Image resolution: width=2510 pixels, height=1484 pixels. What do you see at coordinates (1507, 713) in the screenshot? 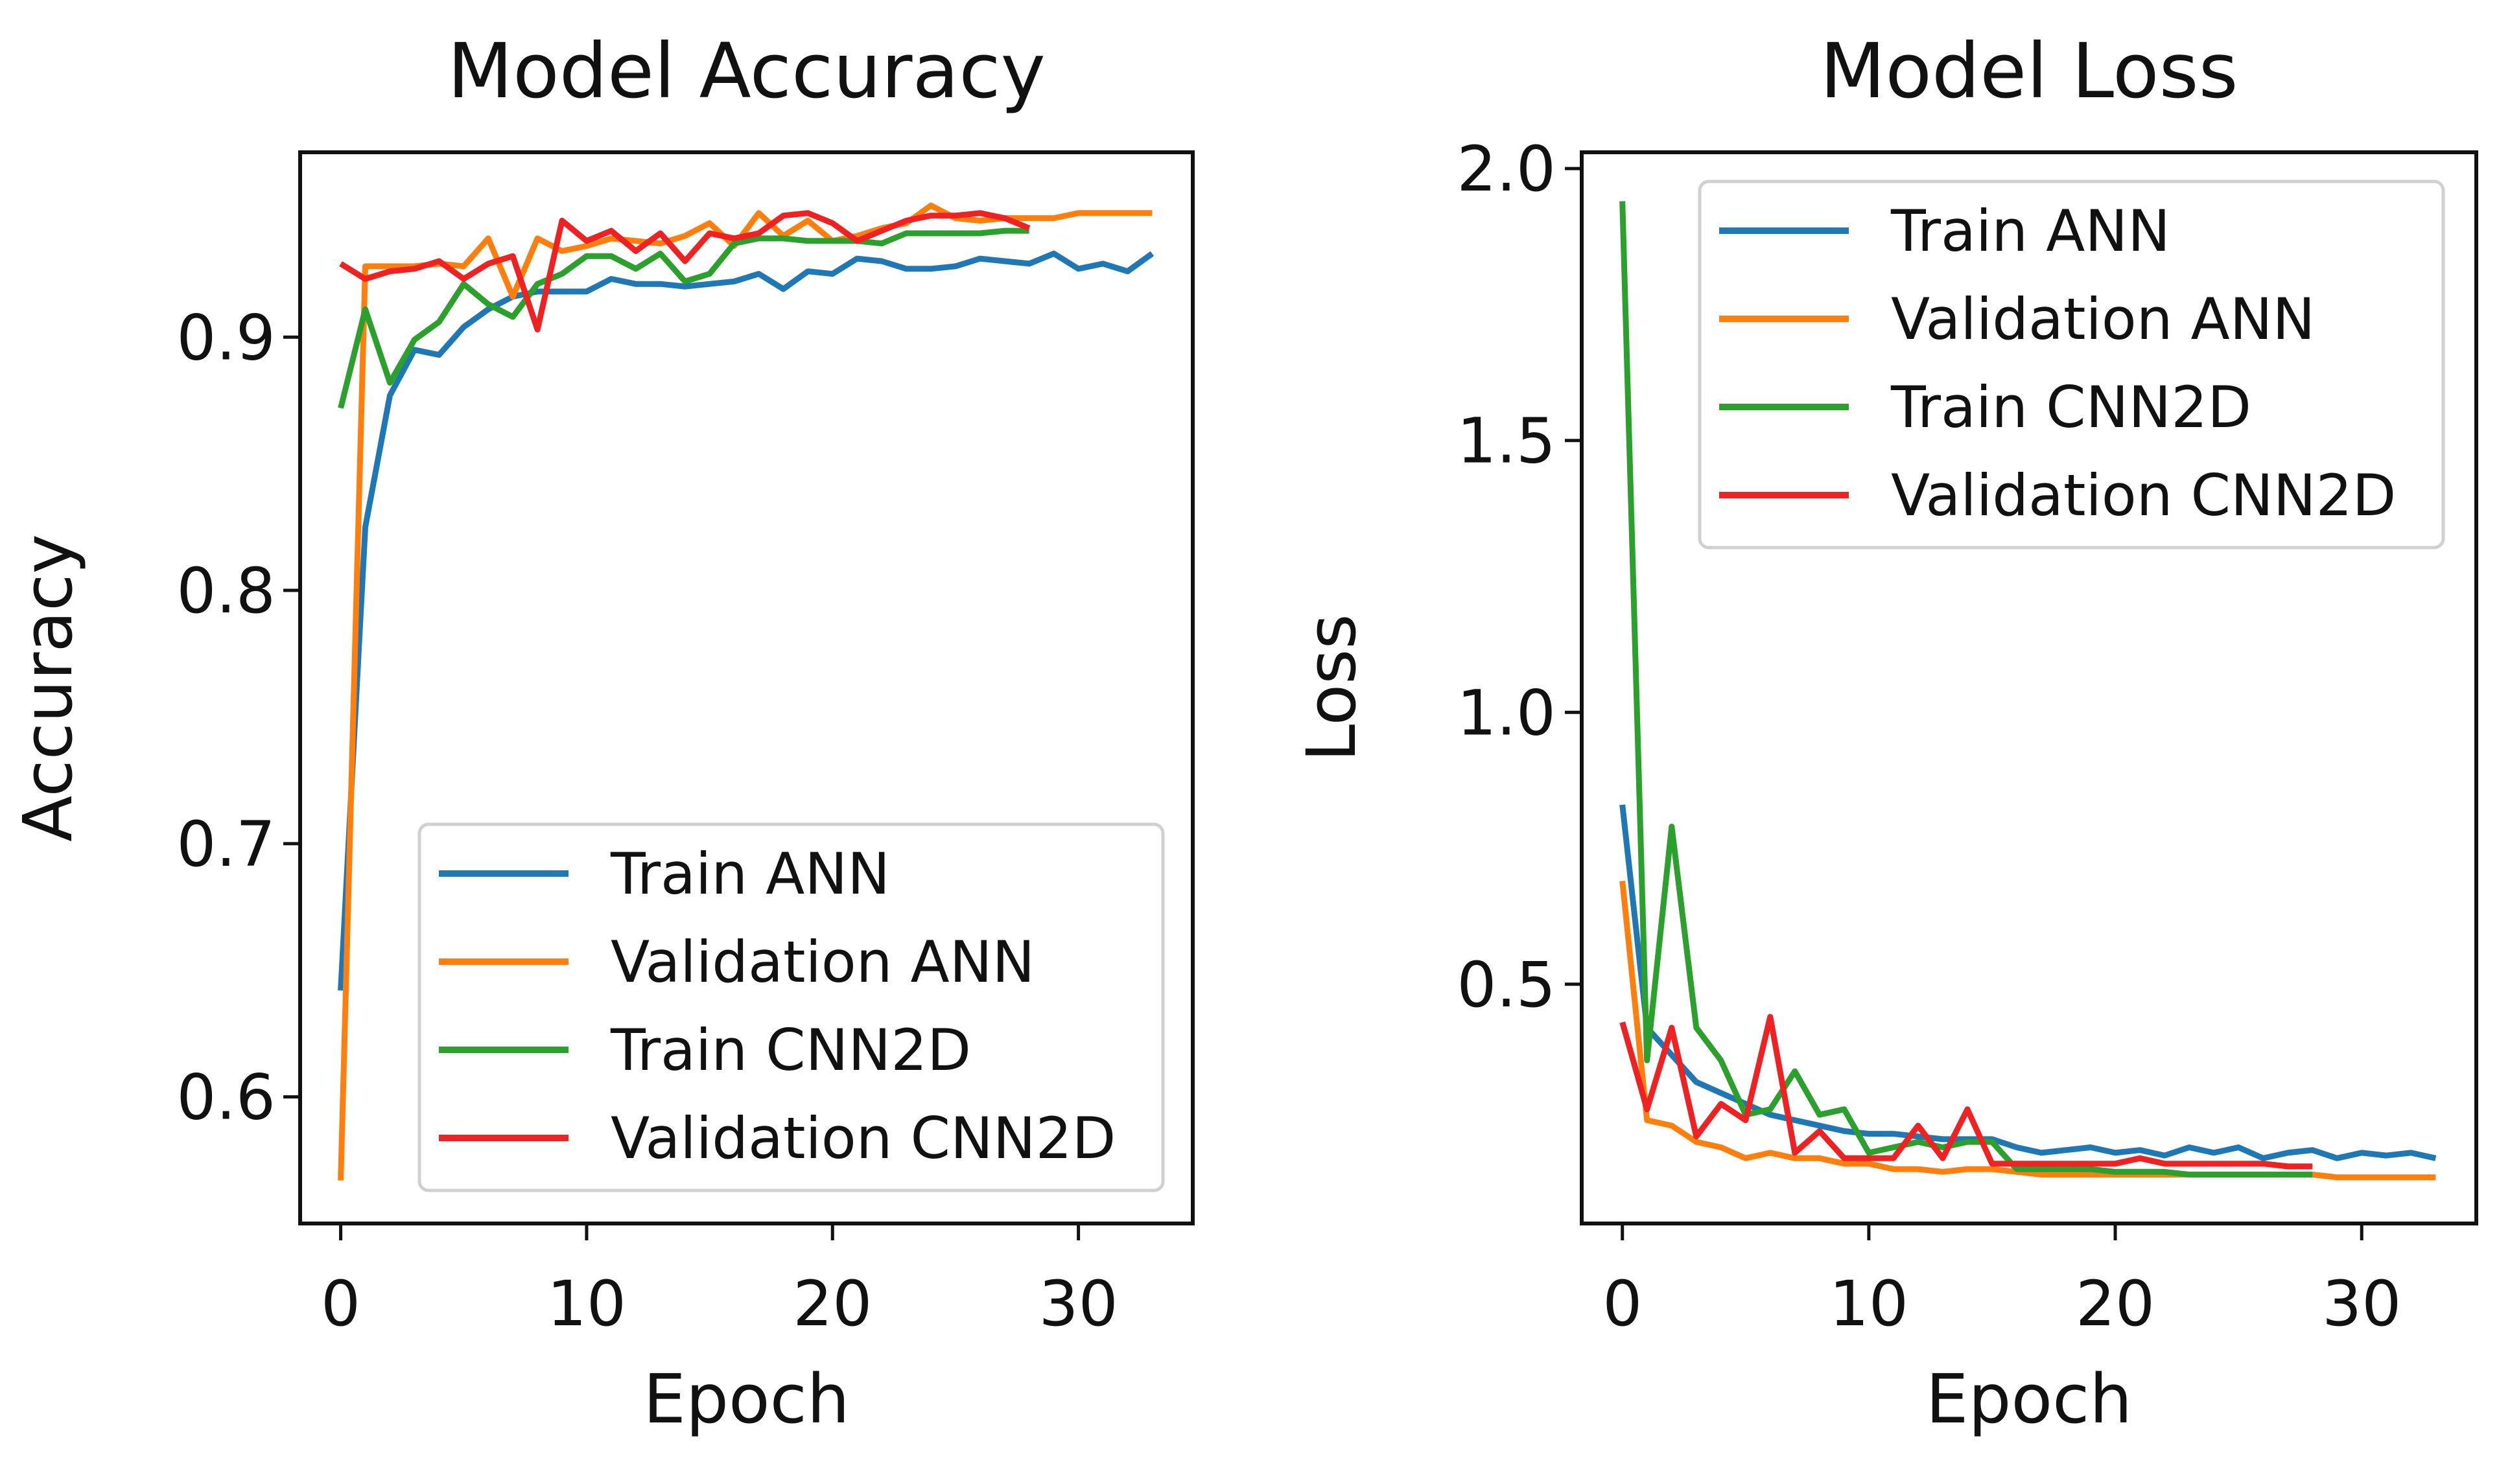
I see `loss-y-tick-label: 1.0` at bounding box center [1507, 713].